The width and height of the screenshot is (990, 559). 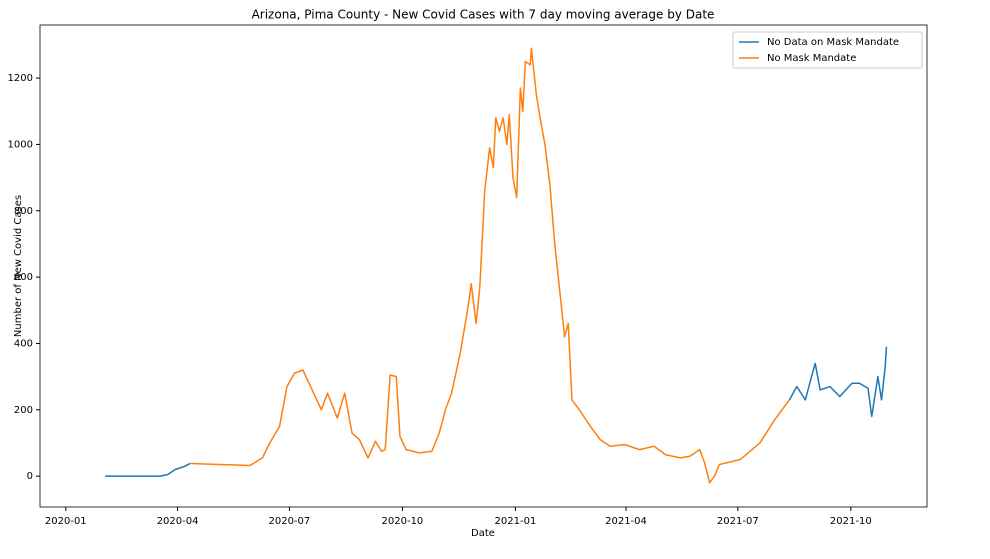 What do you see at coordinates (30, 476) in the screenshot?
I see `y-tick-label: 0` at bounding box center [30, 476].